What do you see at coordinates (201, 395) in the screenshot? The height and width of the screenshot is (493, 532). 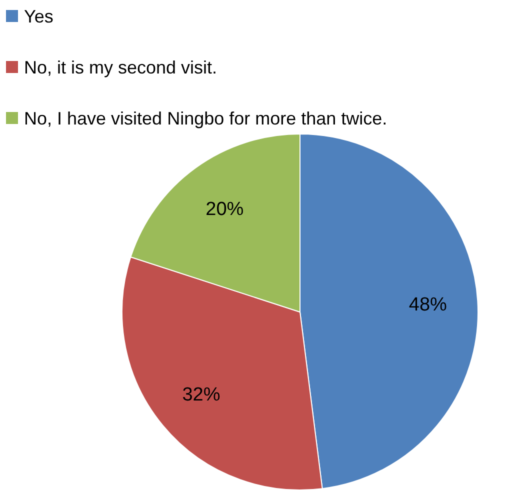 I see `data-label: 32%` at bounding box center [201, 395].